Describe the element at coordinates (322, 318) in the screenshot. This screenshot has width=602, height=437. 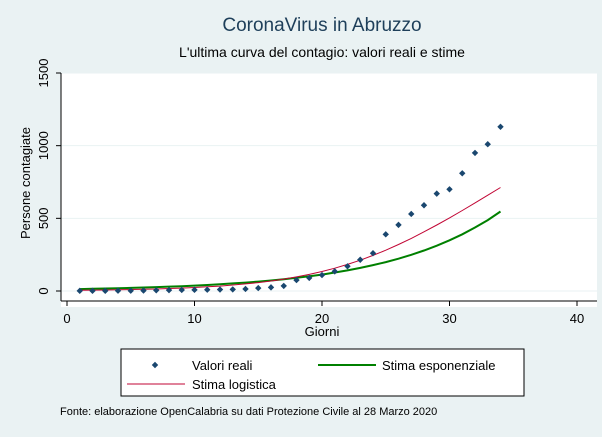
I see `x-tick-label-20: 20` at that location.